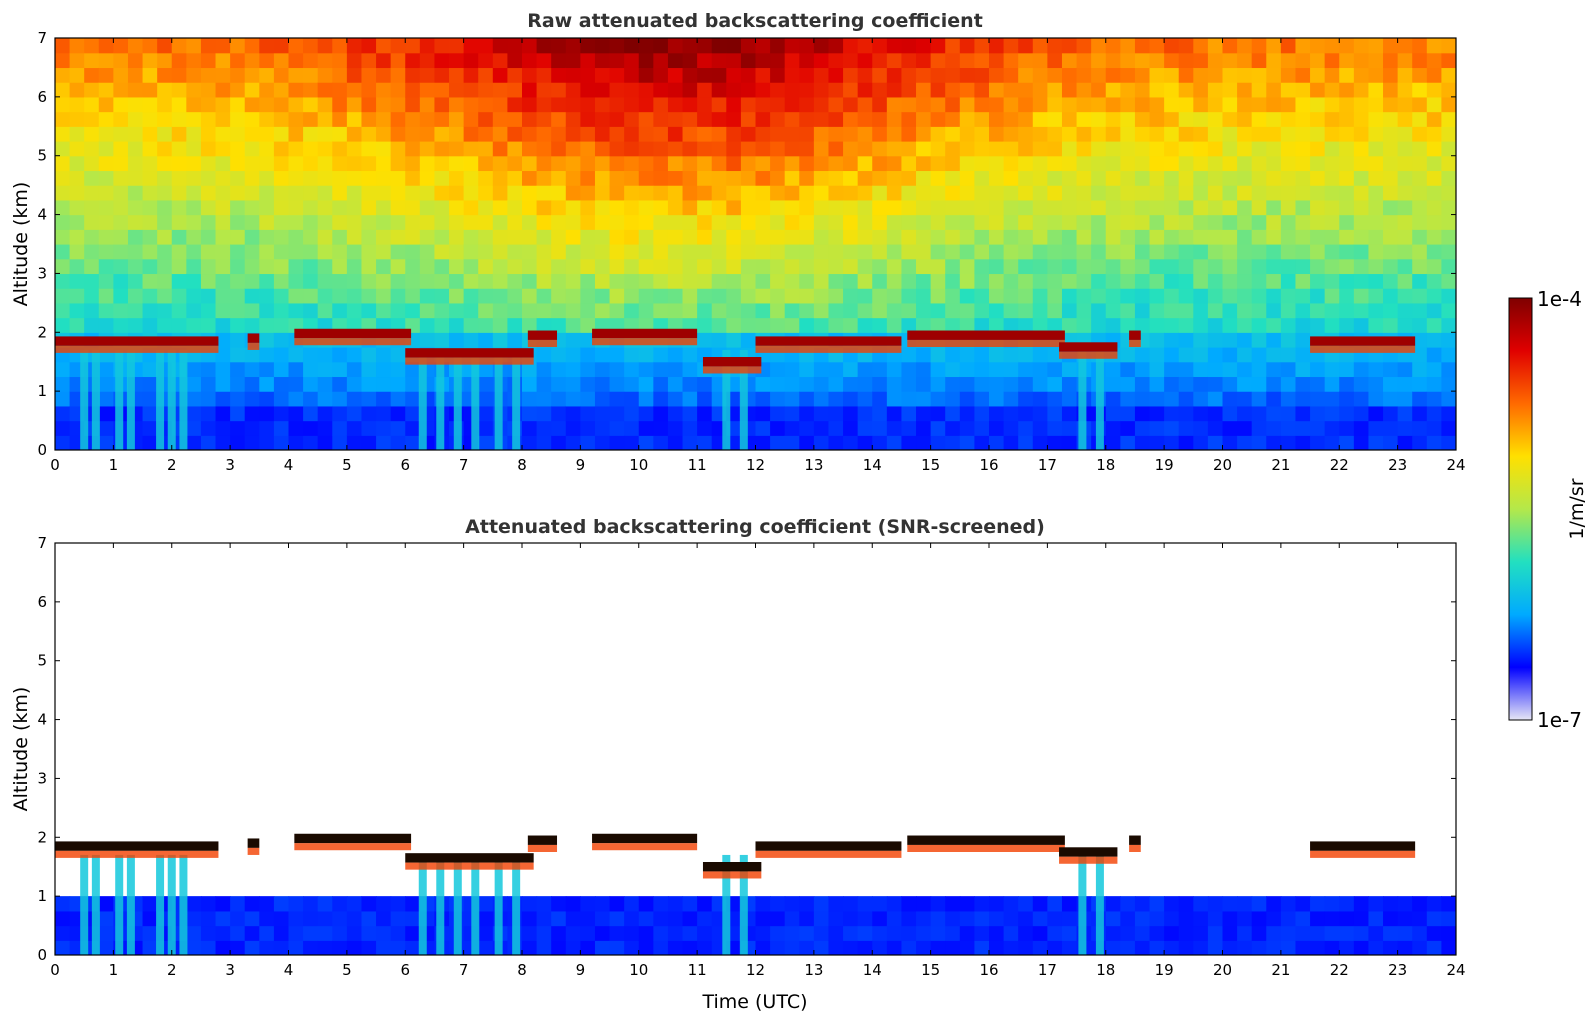 The image size is (1595, 1020). What do you see at coordinates (464, 465) in the screenshot?
I see `raw-x-tick-label: 7` at bounding box center [464, 465].